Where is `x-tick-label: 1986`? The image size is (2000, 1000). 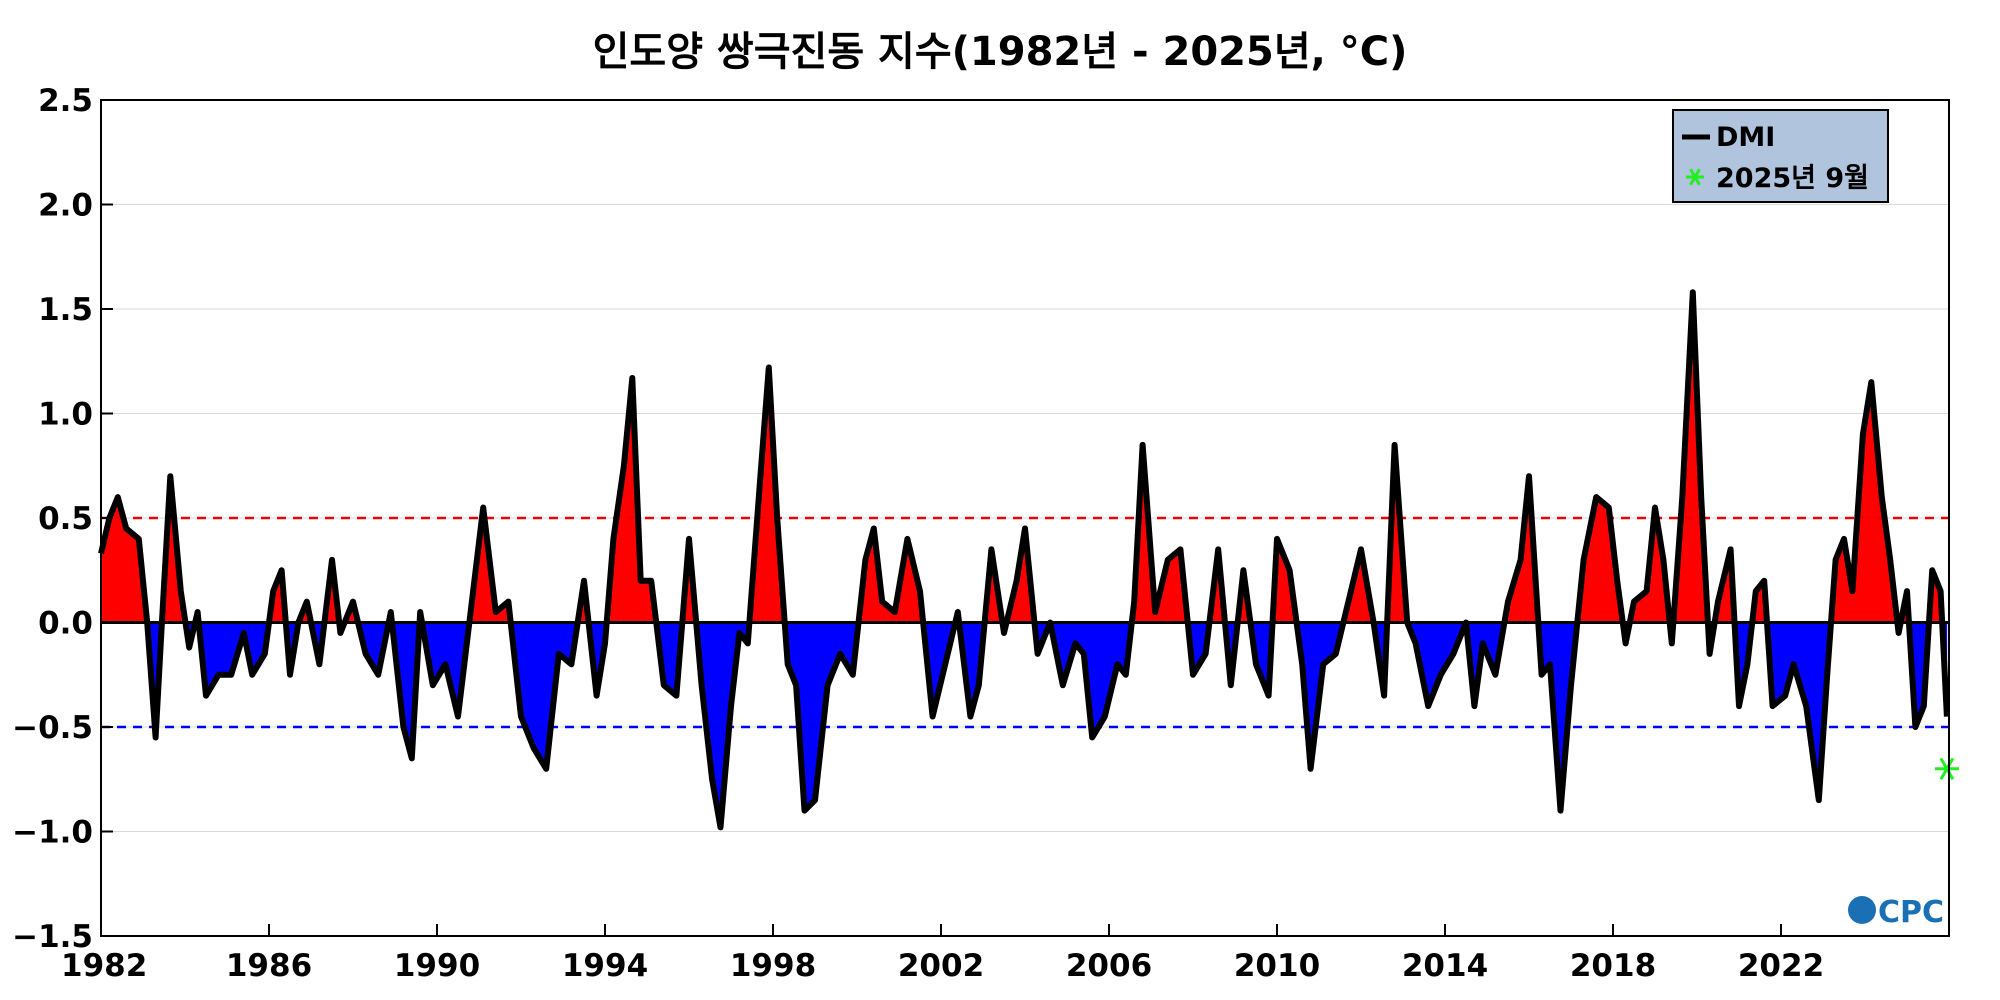 x-tick-label: 1986 is located at coordinates (269, 966).